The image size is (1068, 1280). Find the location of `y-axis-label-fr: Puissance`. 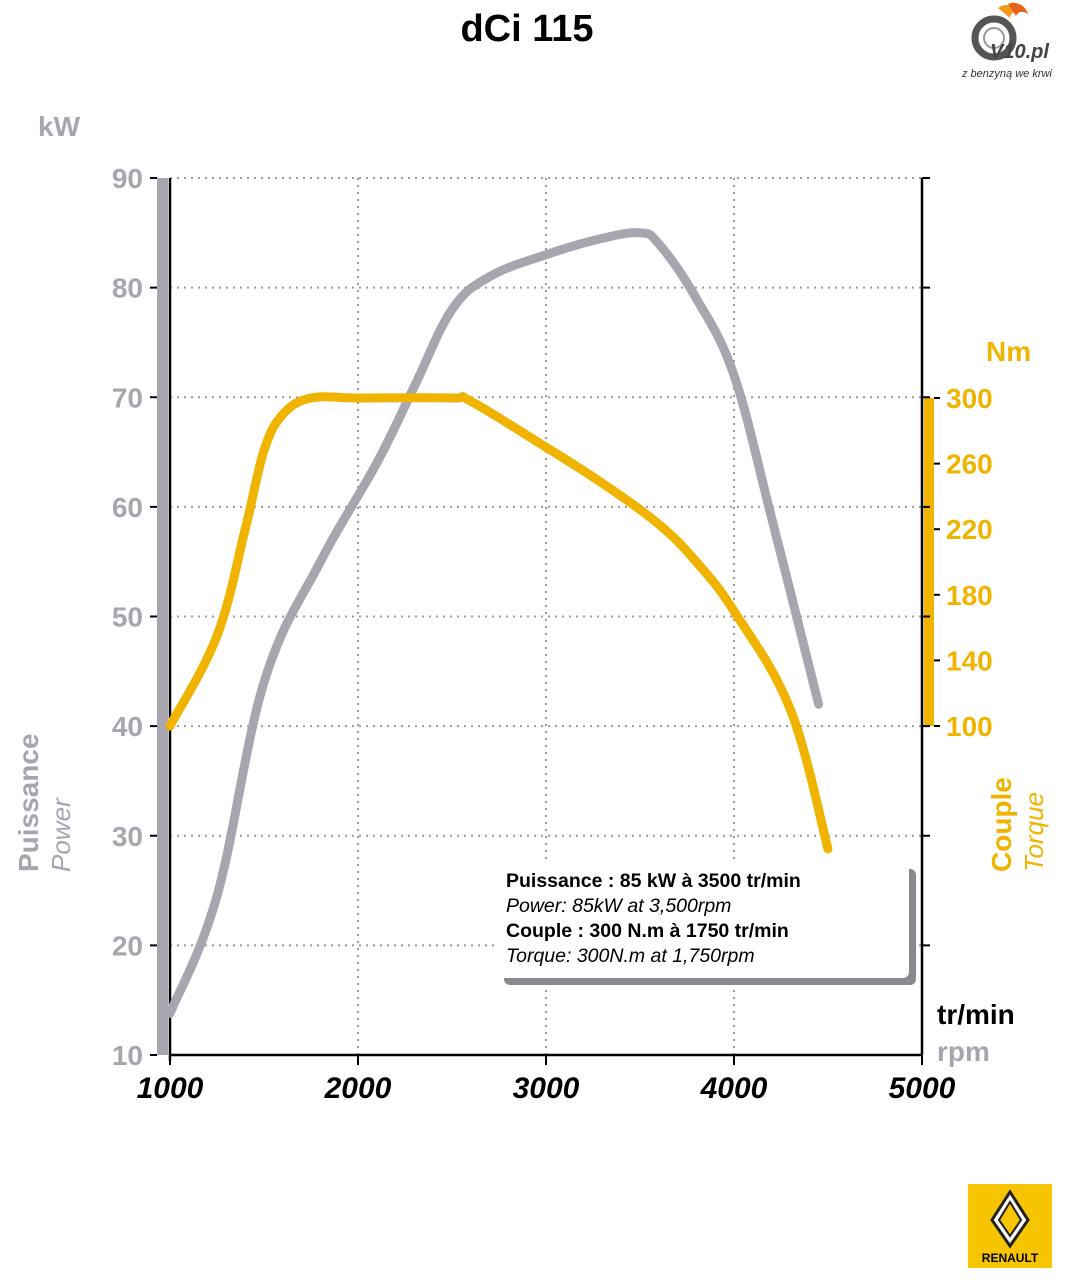

y-axis-label-fr: Puissance is located at coordinates (28, 802).